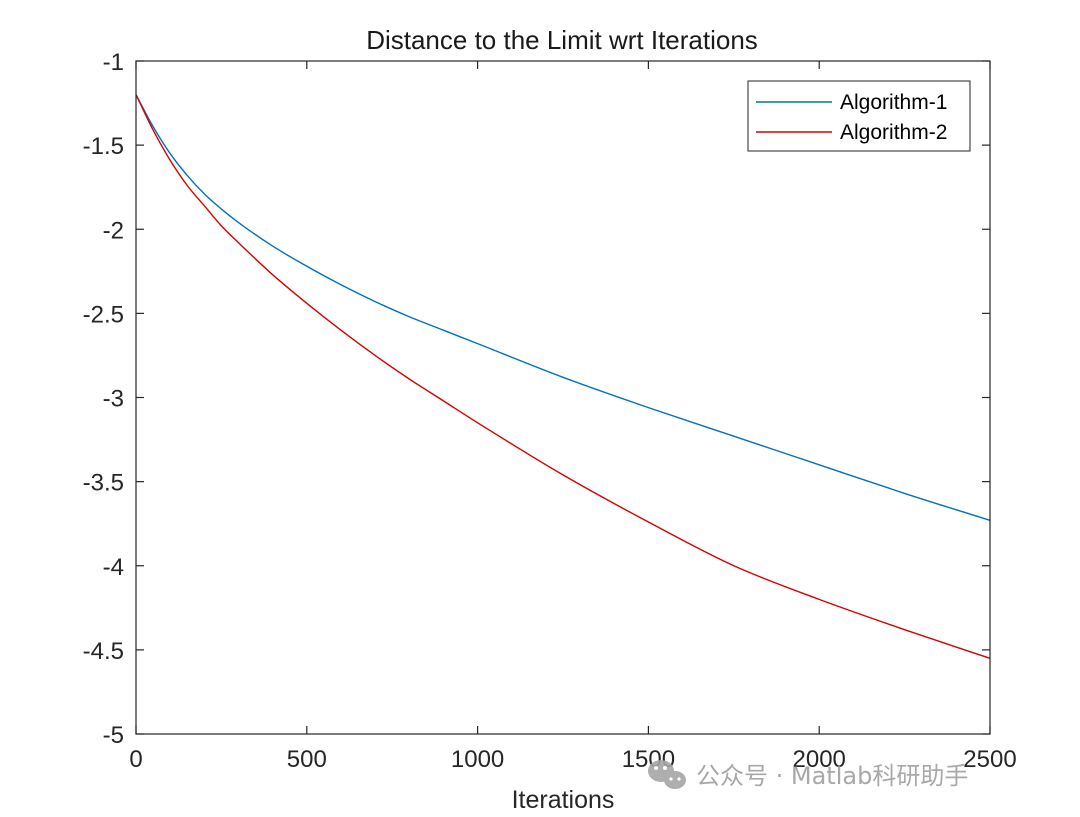 This screenshot has height=817, width=1080. I want to click on x-tick-label: 0, so click(135, 759).